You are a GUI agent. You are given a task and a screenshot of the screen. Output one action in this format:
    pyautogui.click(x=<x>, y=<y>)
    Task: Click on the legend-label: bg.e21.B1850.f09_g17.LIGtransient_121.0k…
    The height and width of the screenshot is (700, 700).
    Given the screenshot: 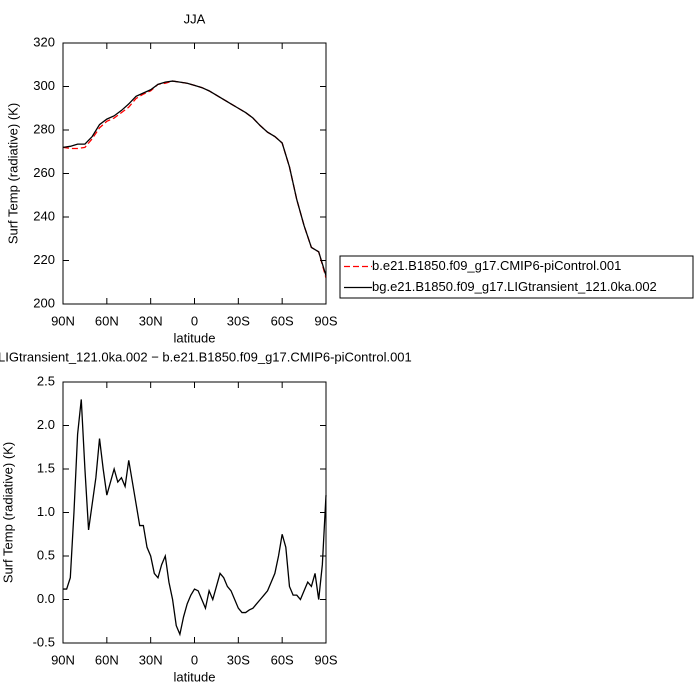 What is the action you would take?
    pyautogui.click(x=514, y=286)
    